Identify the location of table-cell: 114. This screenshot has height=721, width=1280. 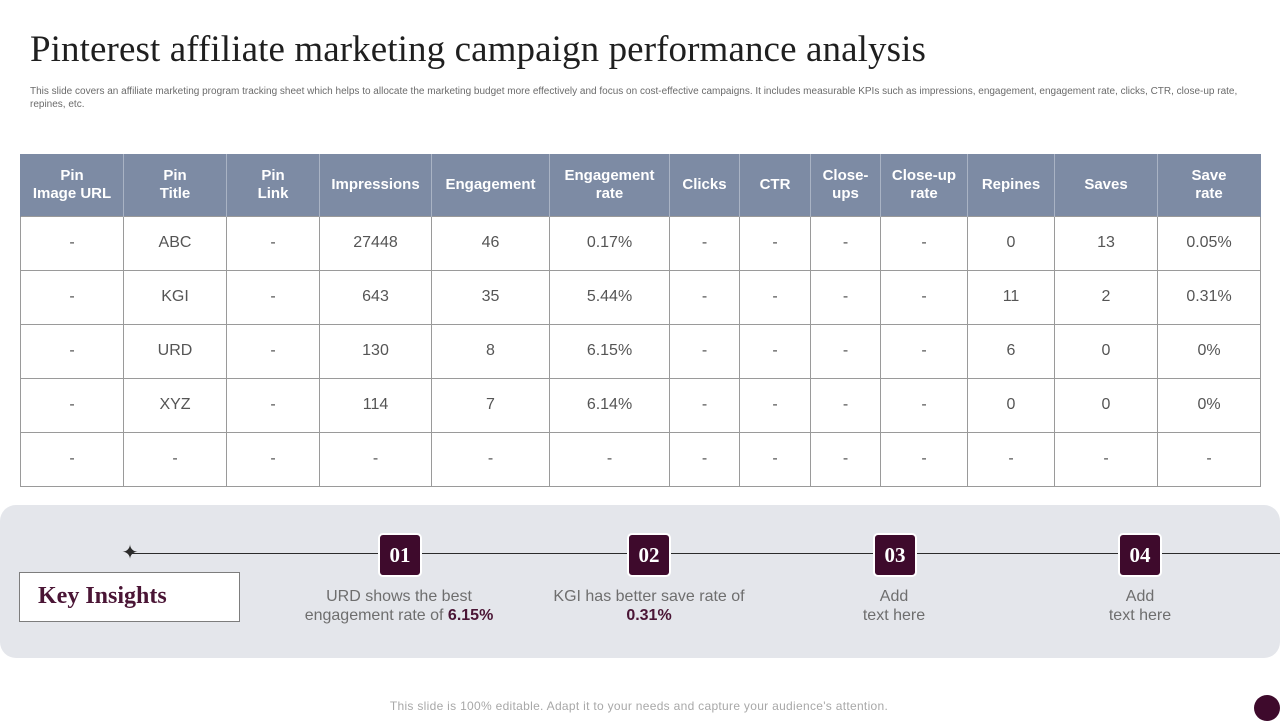
(375, 405).